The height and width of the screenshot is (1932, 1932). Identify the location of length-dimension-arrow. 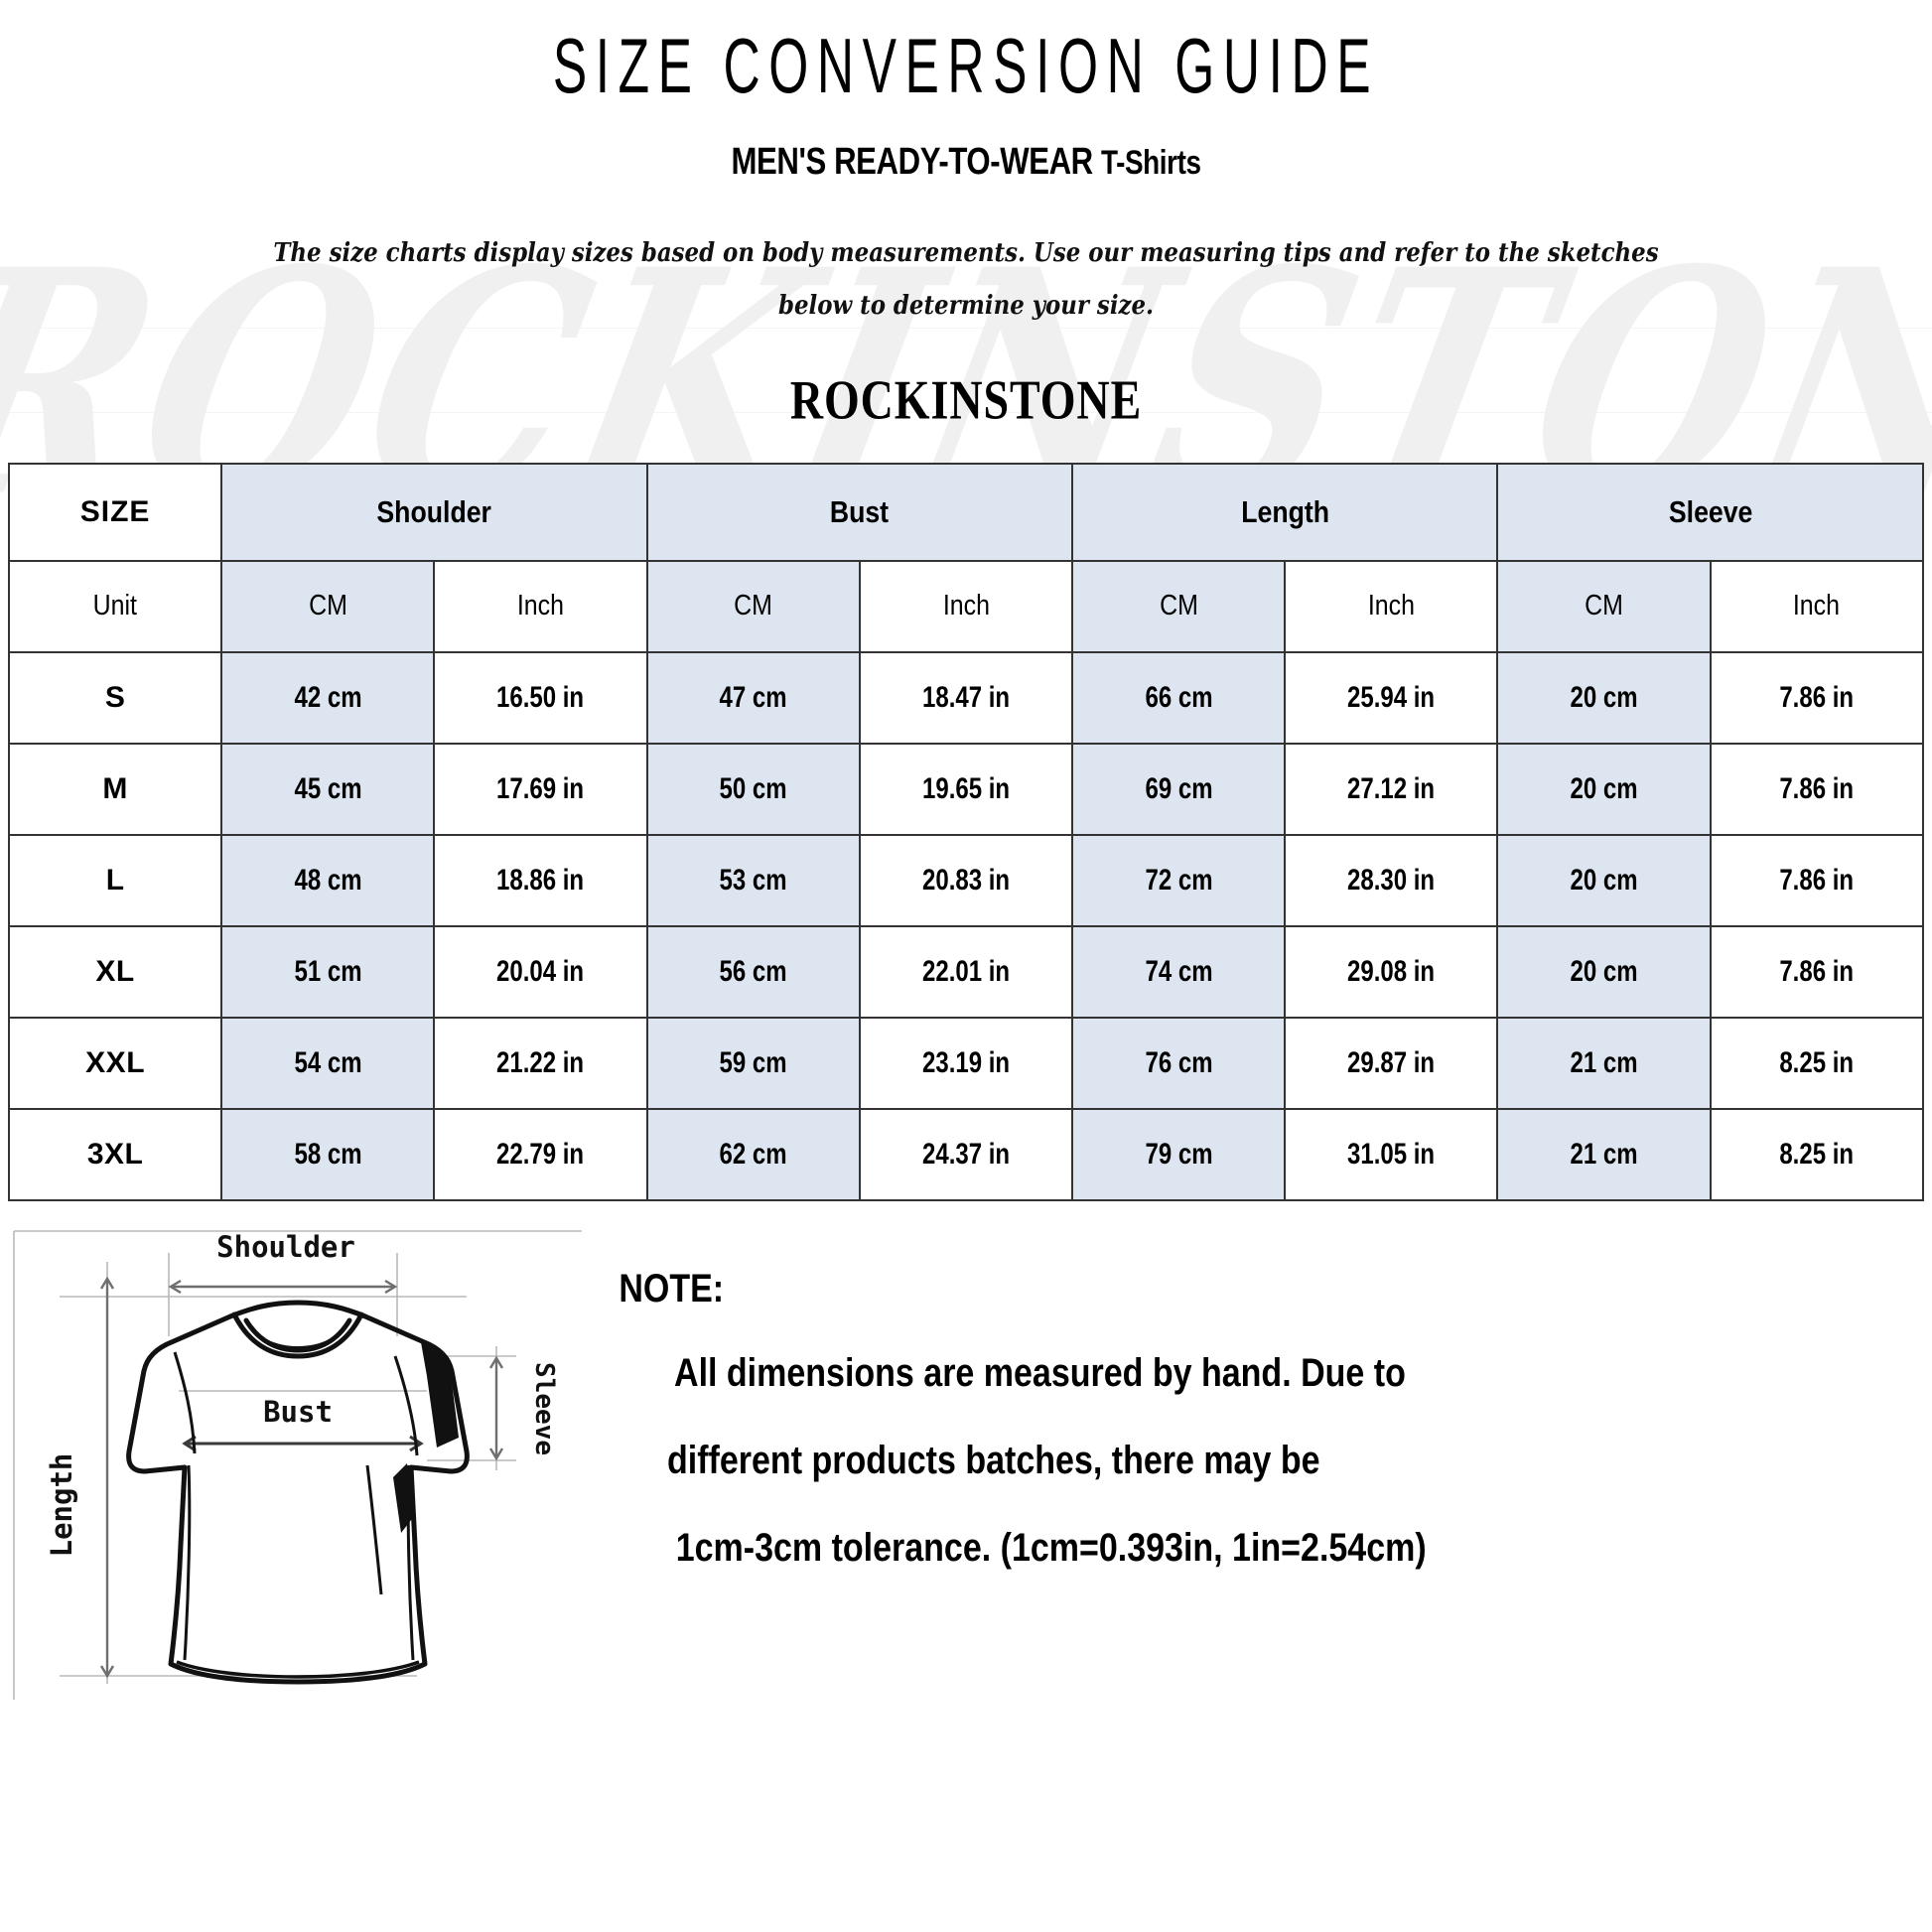
(107, 1477).